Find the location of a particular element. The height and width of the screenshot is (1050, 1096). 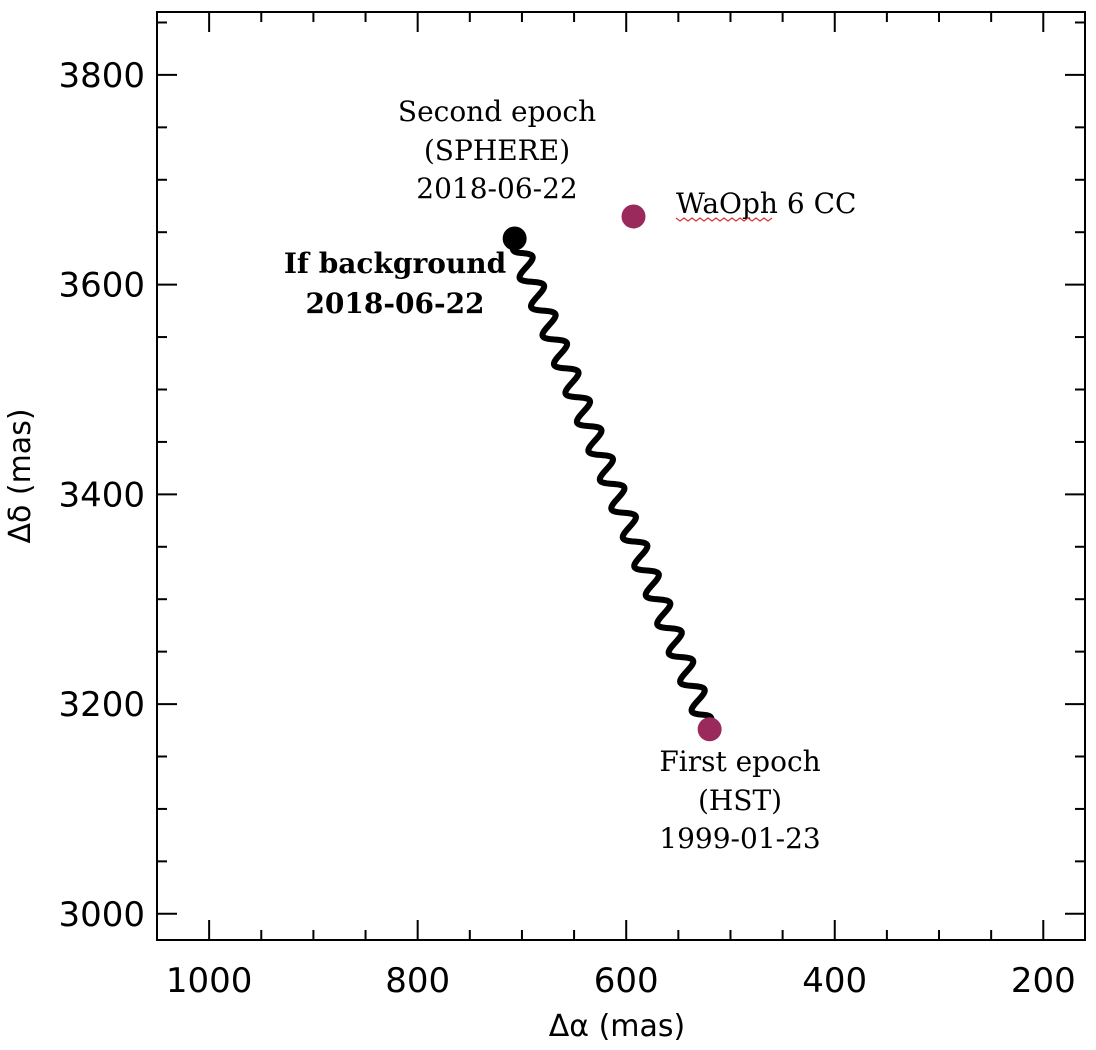

companion-label: WaOph 6 CC is located at coordinates (766, 203).